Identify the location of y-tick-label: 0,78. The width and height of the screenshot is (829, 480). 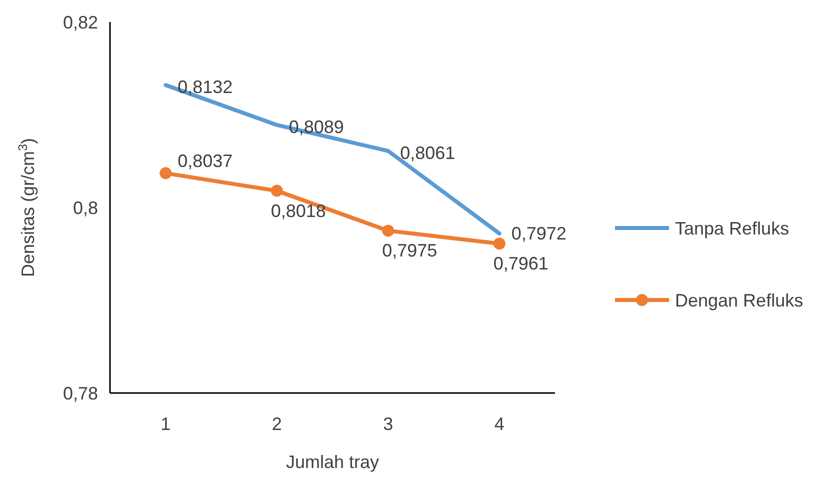
(80, 393).